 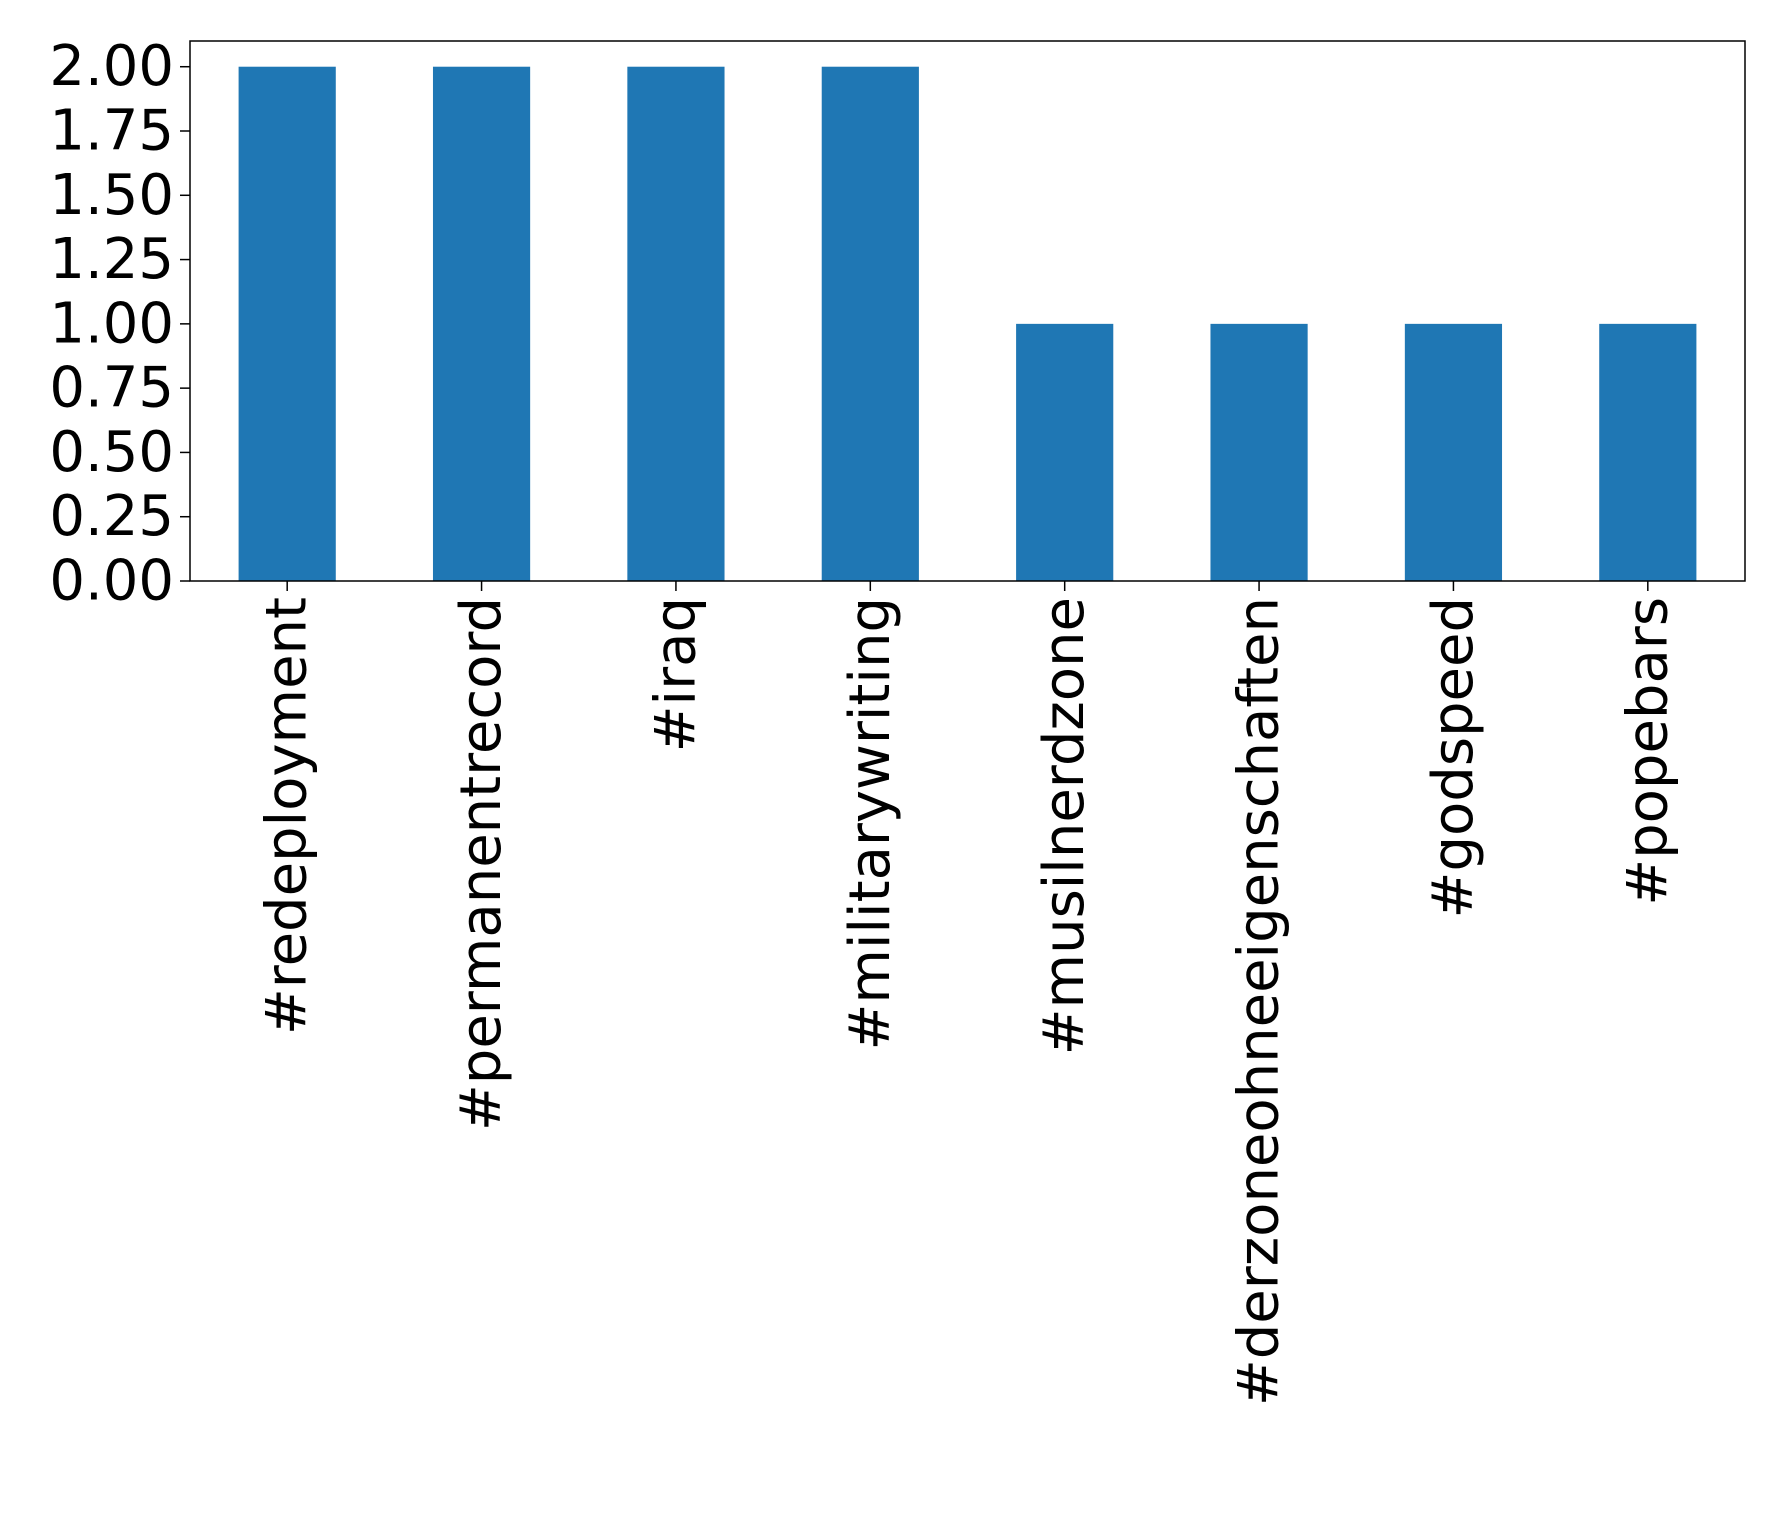 I want to click on y-axis: 0.000.250.500.751.001.251.501.752.00, so click(x=119, y=324).